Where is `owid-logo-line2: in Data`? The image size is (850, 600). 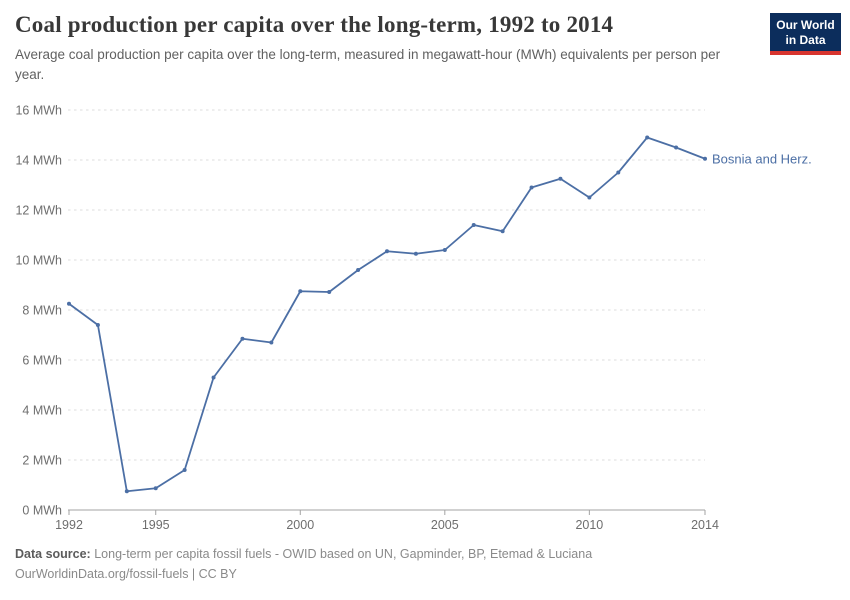
owid-logo-line2: in Data is located at coordinates (805, 40).